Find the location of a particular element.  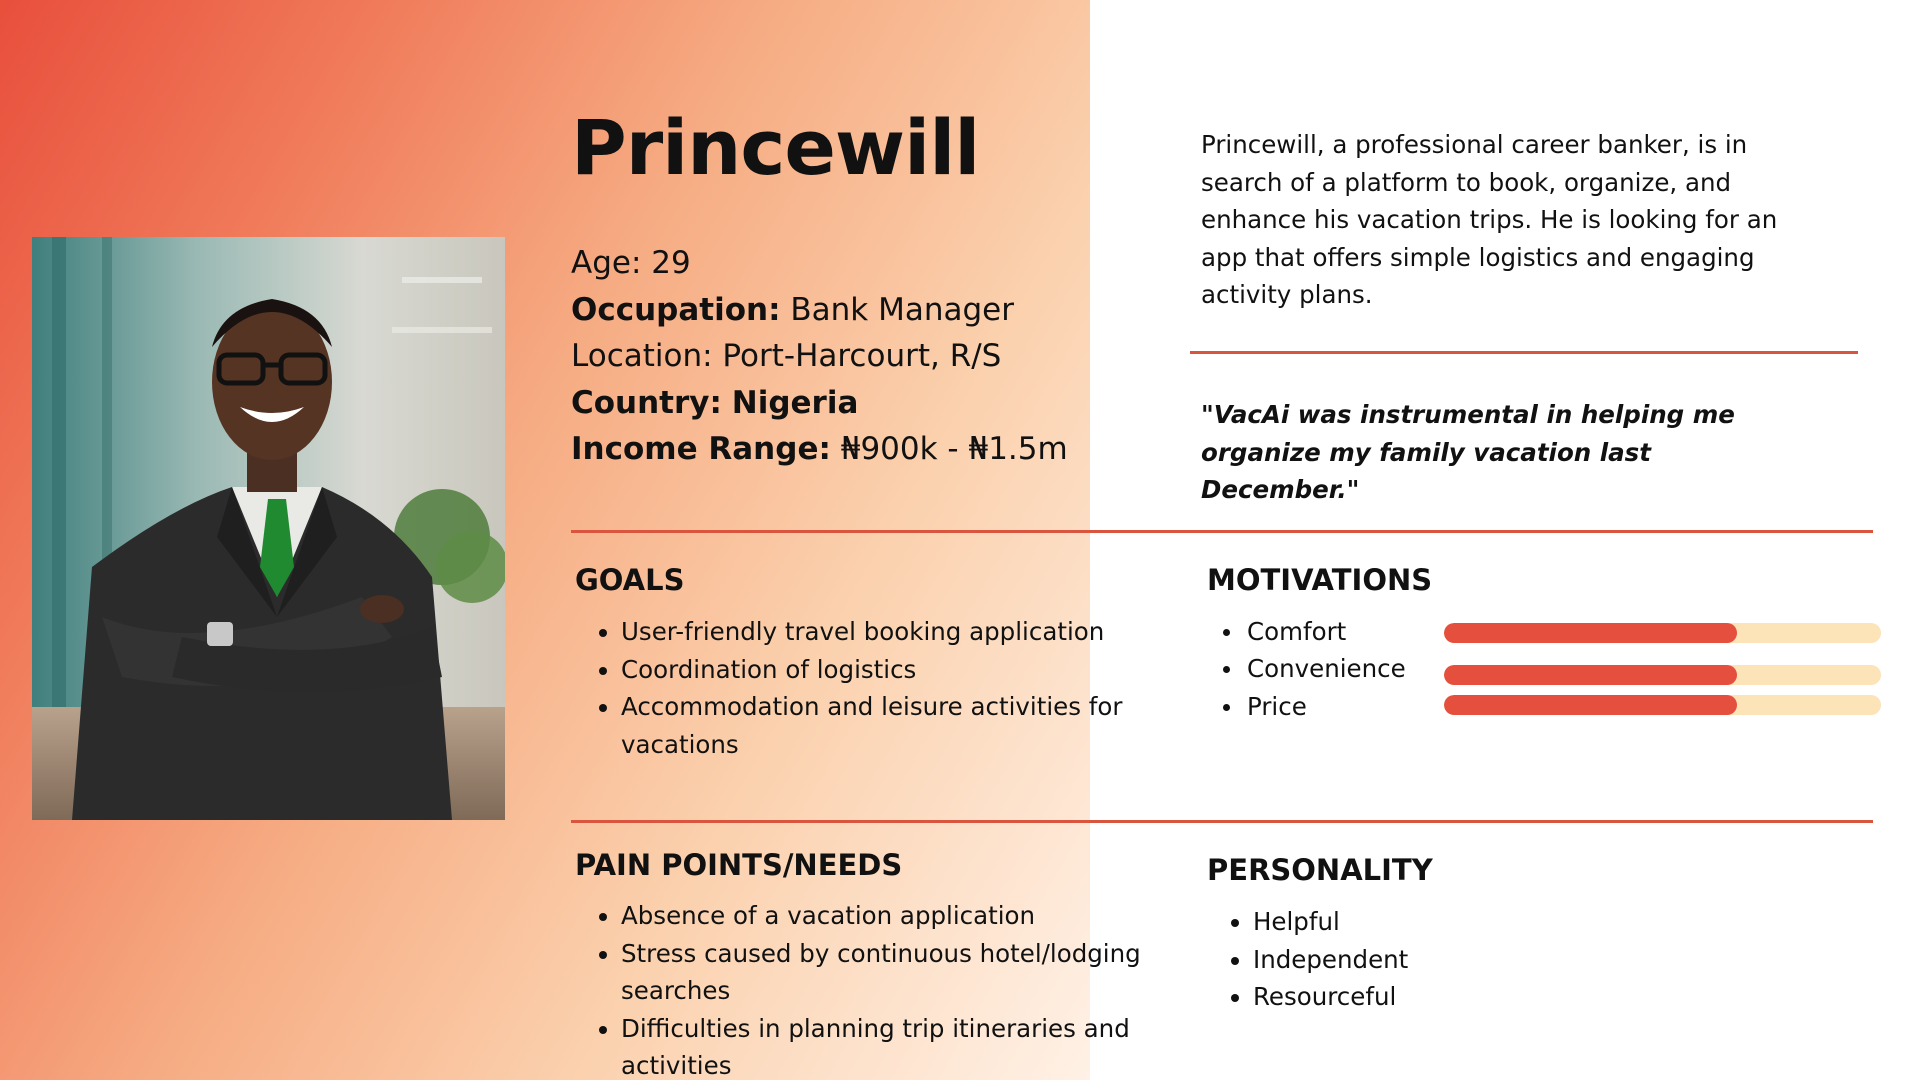

fact-occupation: Occupation: Bank Manager is located at coordinates (819, 310).